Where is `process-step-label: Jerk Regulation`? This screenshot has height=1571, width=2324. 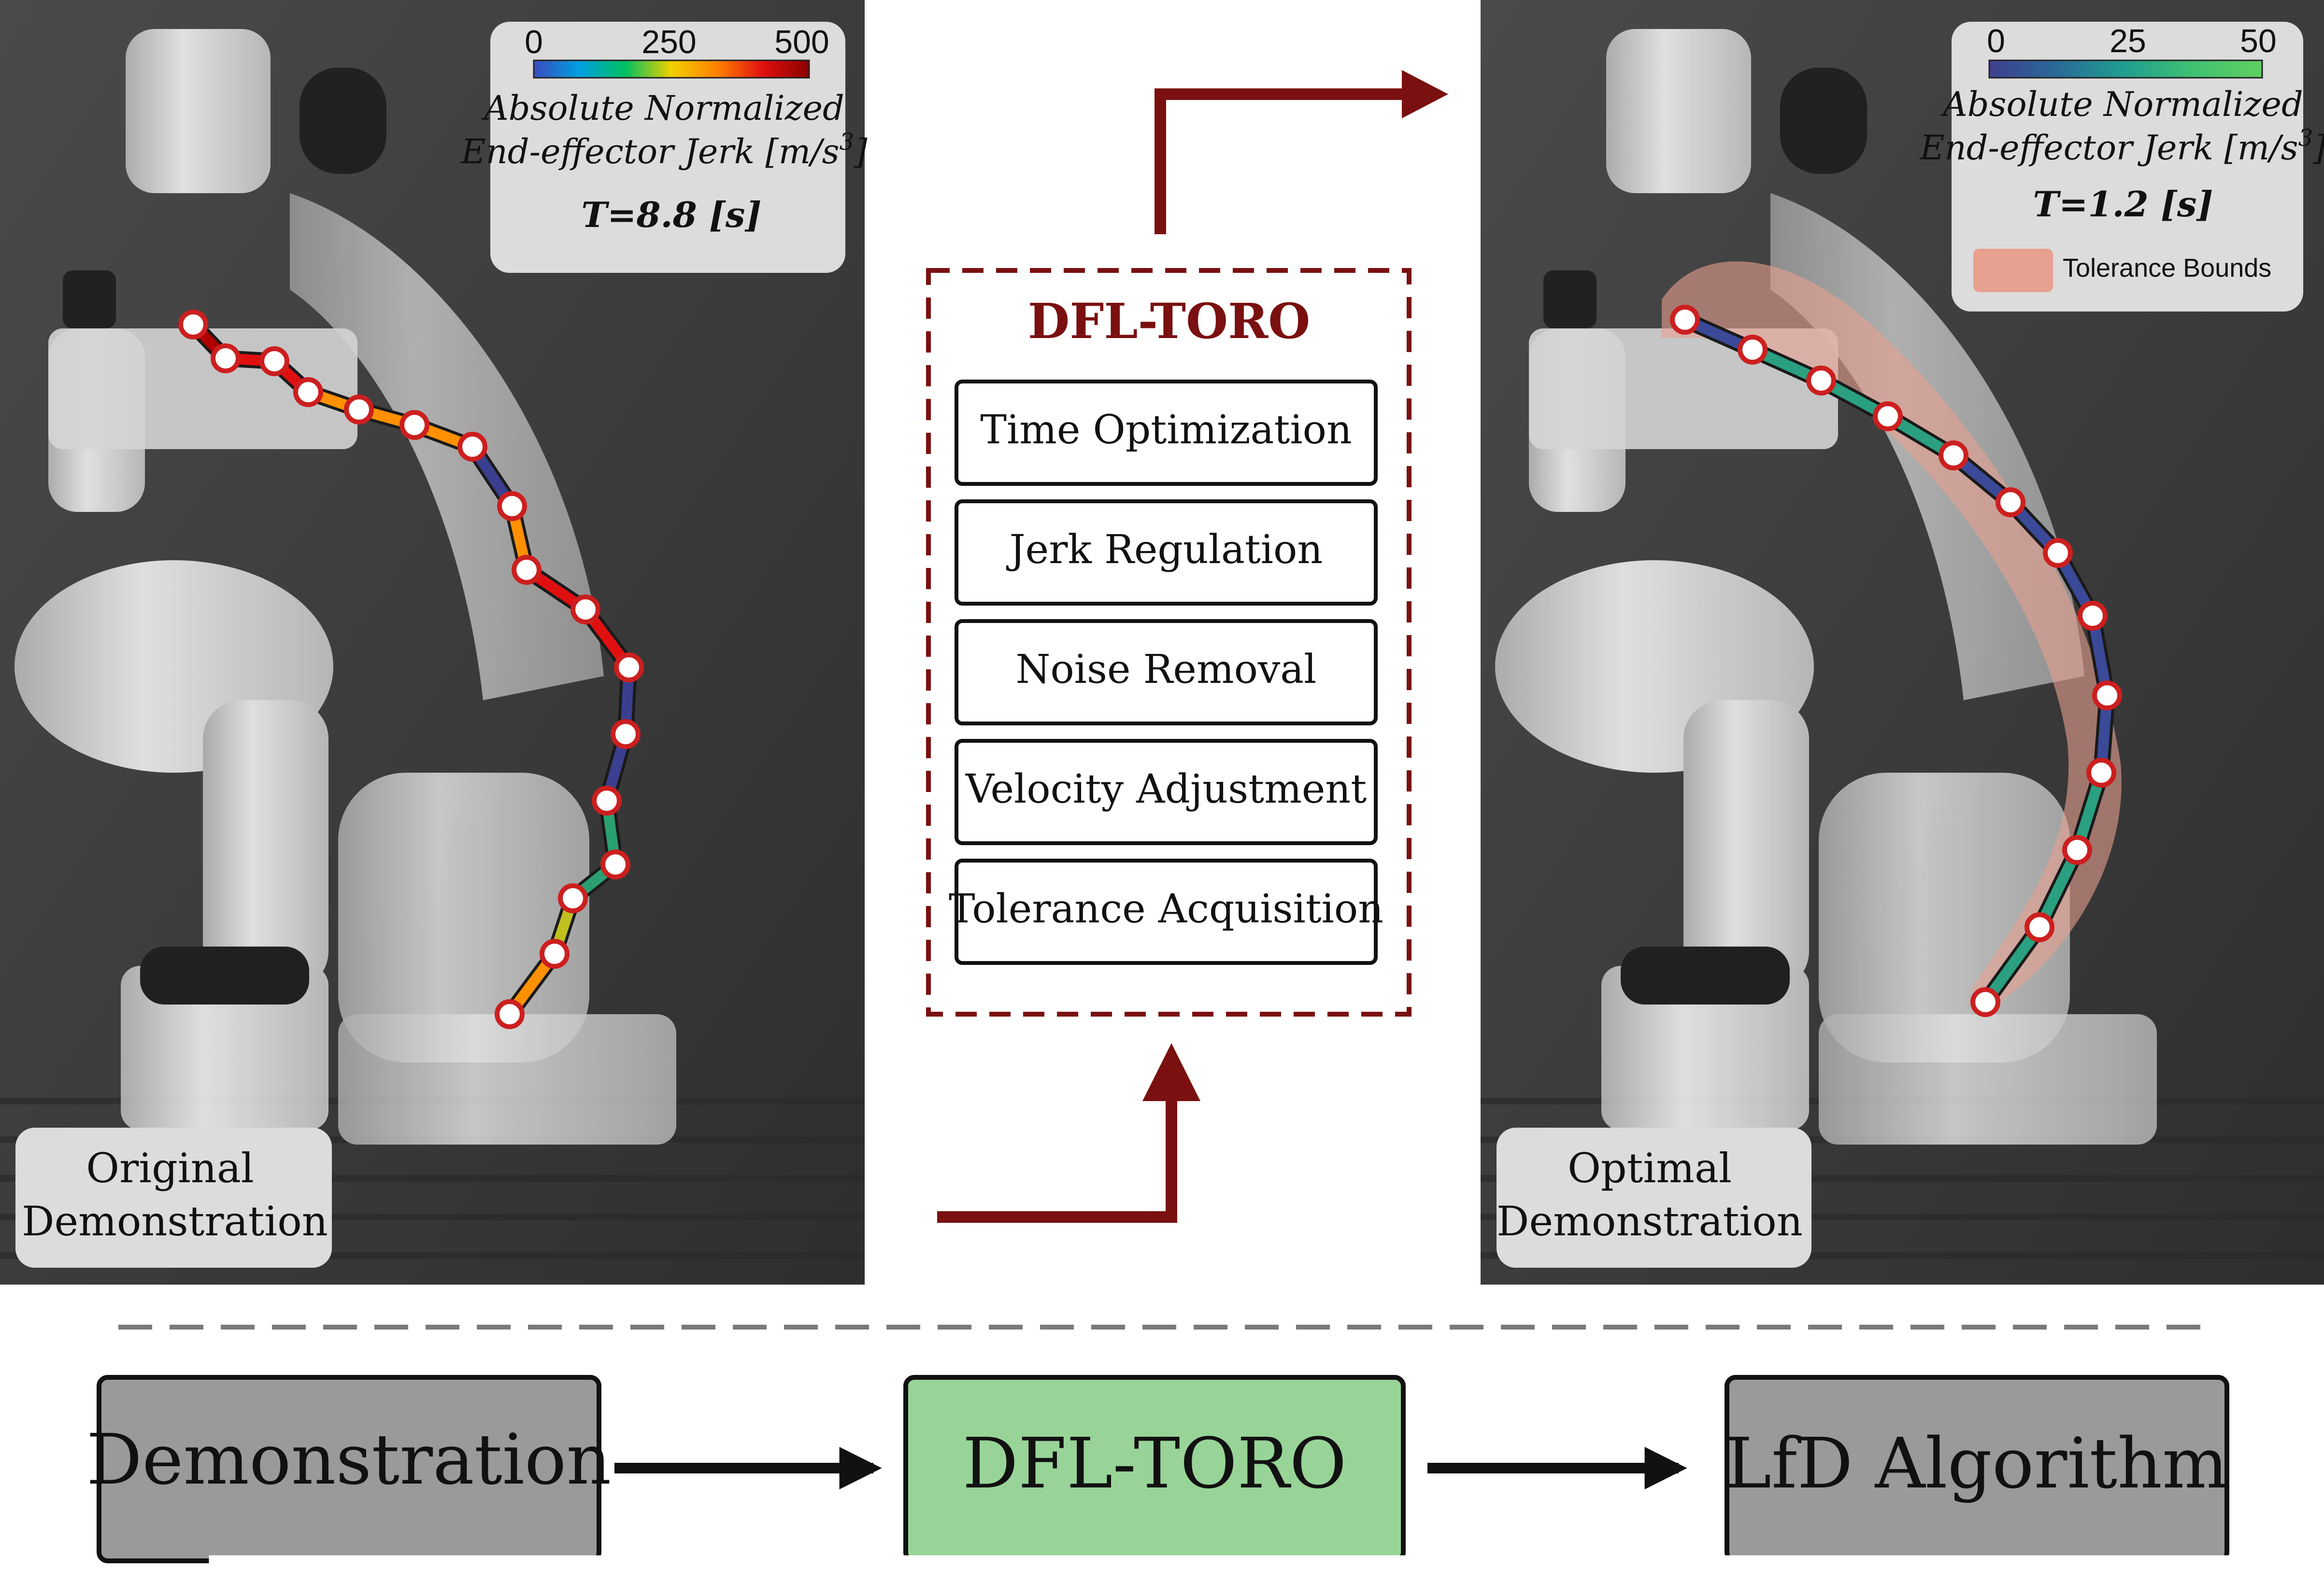 process-step-label: Jerk Regulation is located at coordinates (1164, 550).